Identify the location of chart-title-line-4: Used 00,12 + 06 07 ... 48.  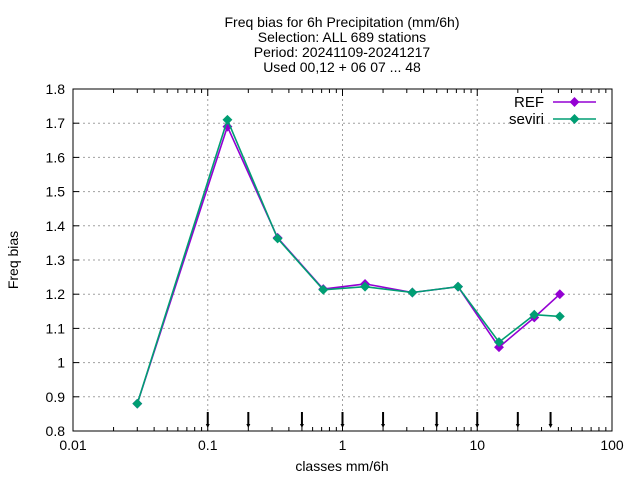
(342, 67).